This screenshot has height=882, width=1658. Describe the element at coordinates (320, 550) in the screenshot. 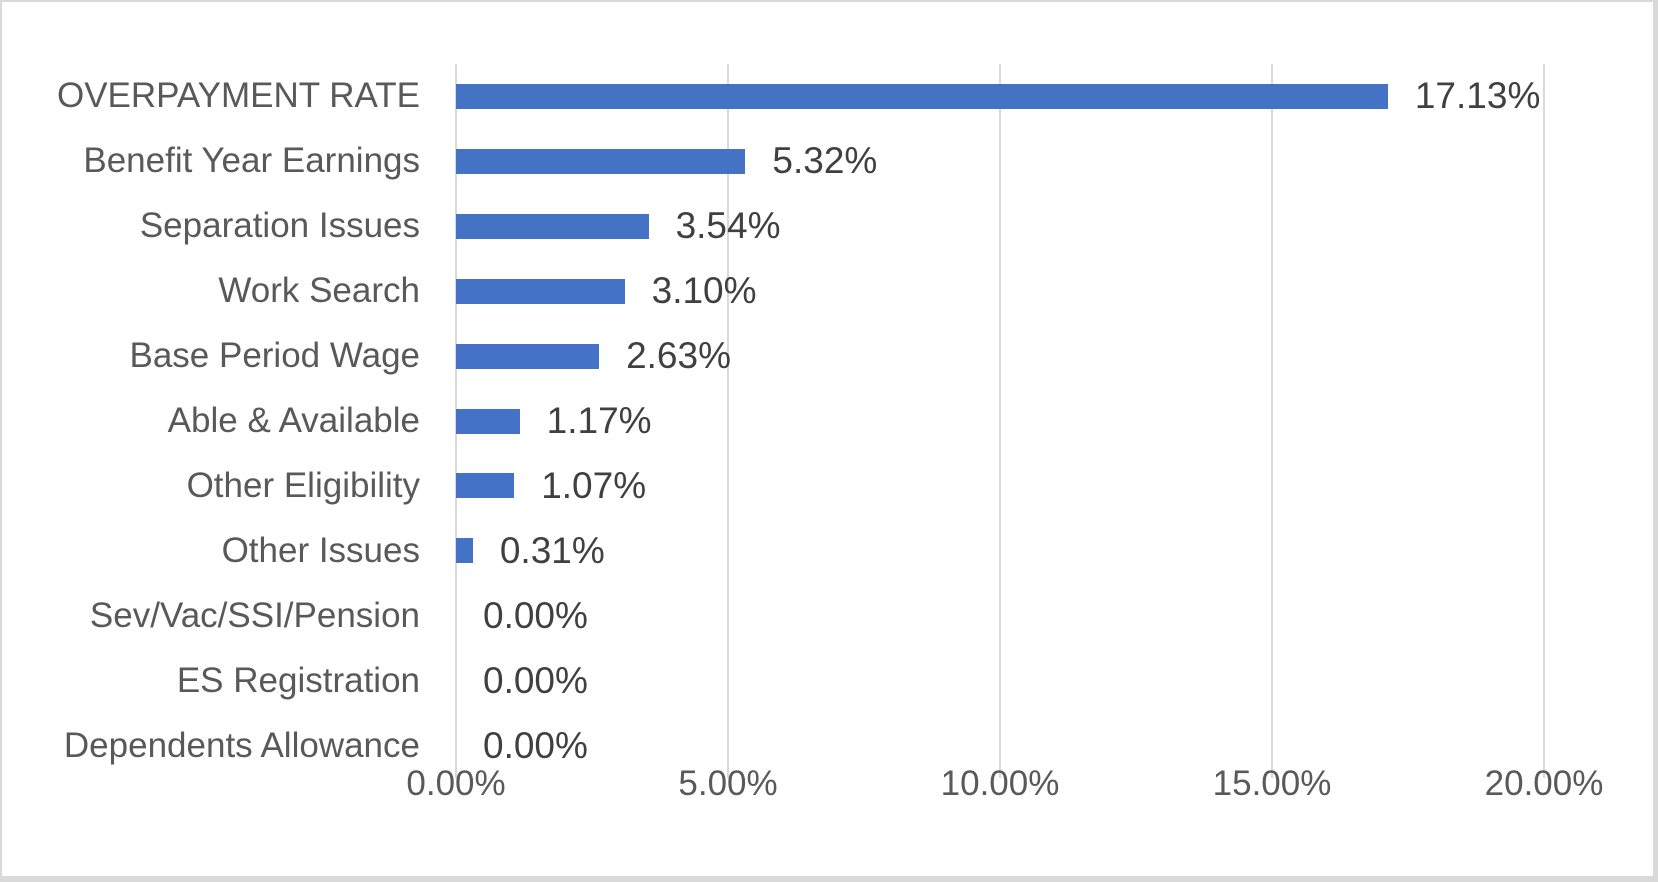

I see `category-label: Other Issues` at that location.